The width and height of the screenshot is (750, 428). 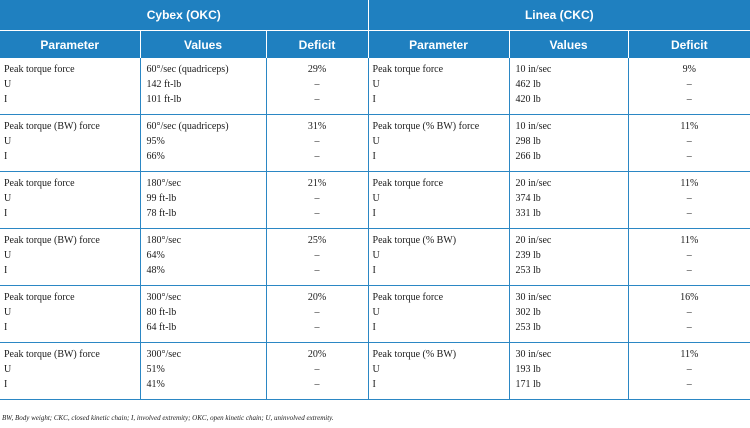 What do you see at coordinates (317, 257) in the screenshot?
I see `deficit-cell: 25% – –` at bounding box center [317, 257].